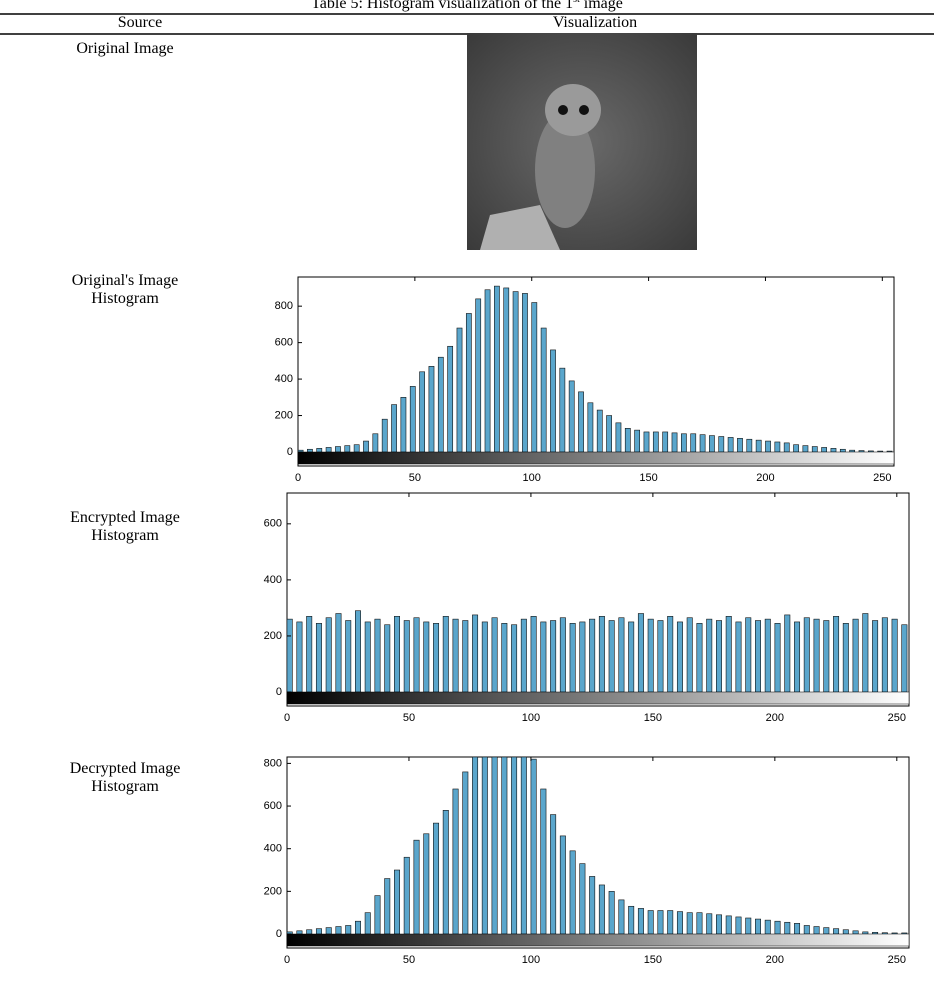 Image resolution: width=934 pixels, height=983 pixels. What do you see at coordinates (775, 718) in the screenshot?
I see `x-tick-label: 200` at bounding box center [775, 718].